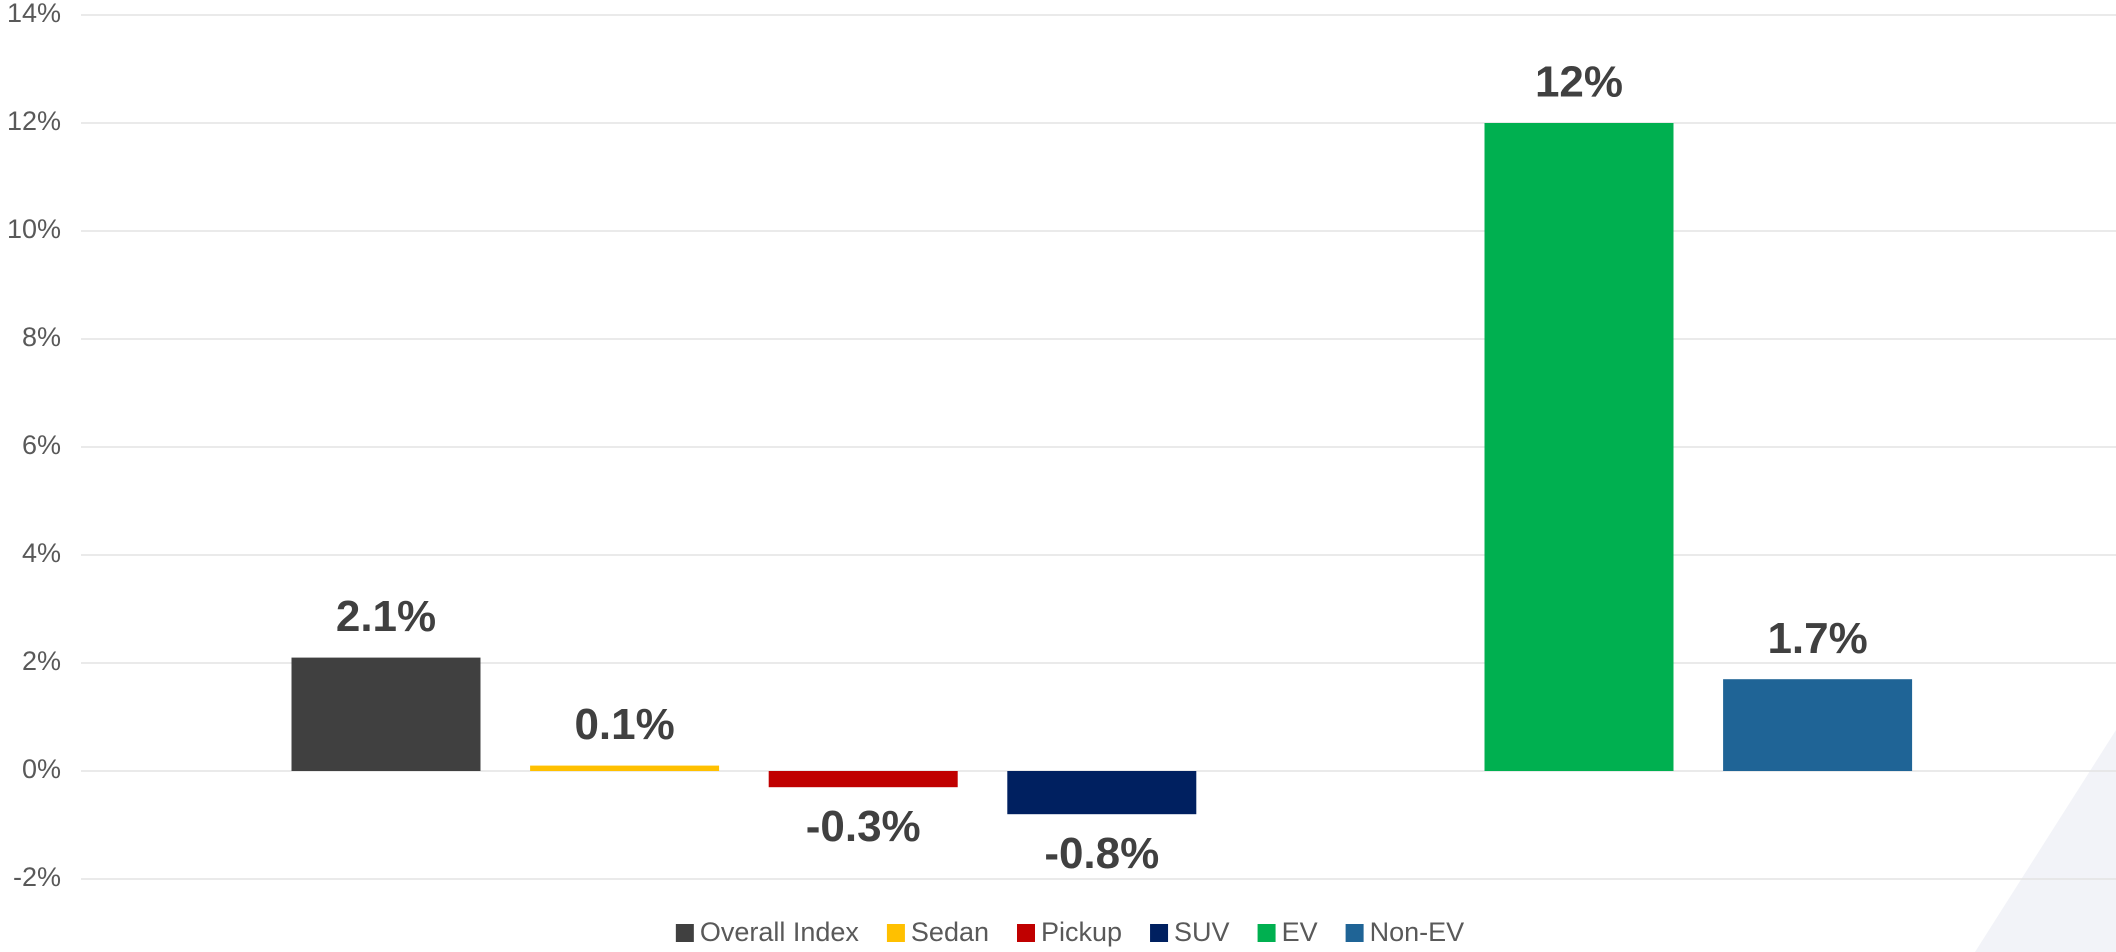 Image resolution: width=2116 pixels, height=952 pixels. What do you see at coordinates (950, 932) in the screenshot?
I see `legend-label: Sedan` at bounding box center [950, 932].